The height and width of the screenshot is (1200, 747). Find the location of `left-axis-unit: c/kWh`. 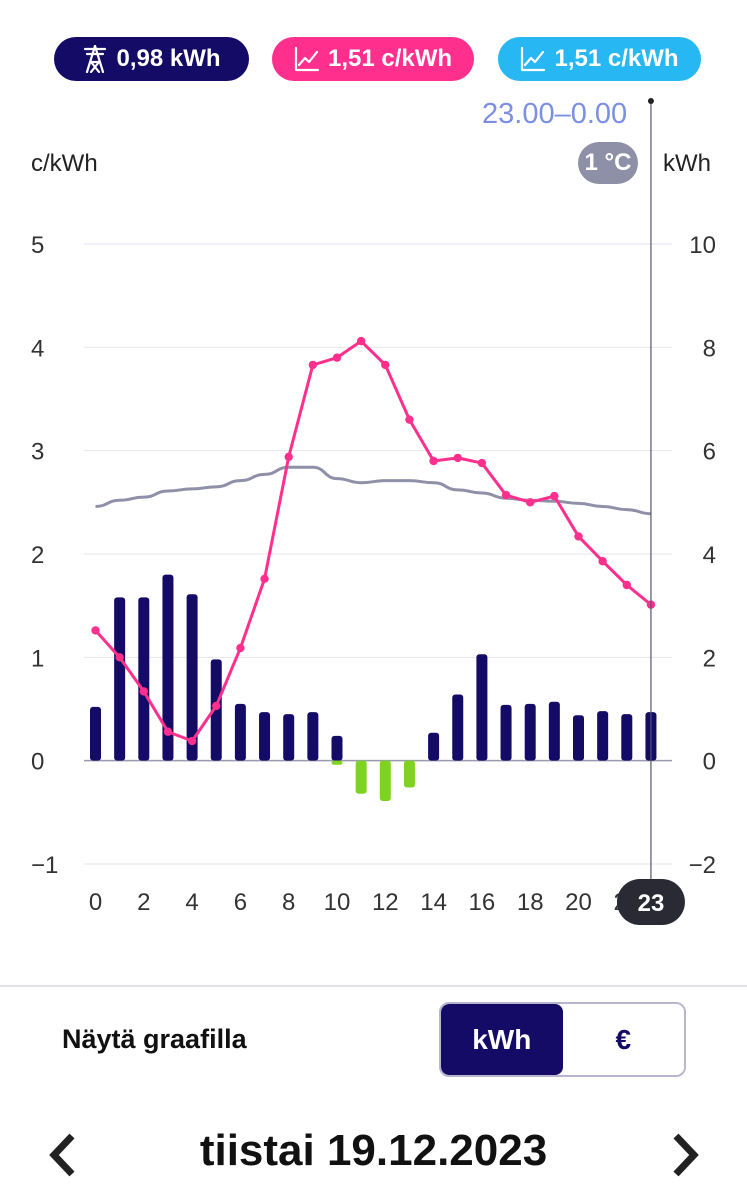

left-axis-unit: c/kWh is located at coordinates (64, 163).